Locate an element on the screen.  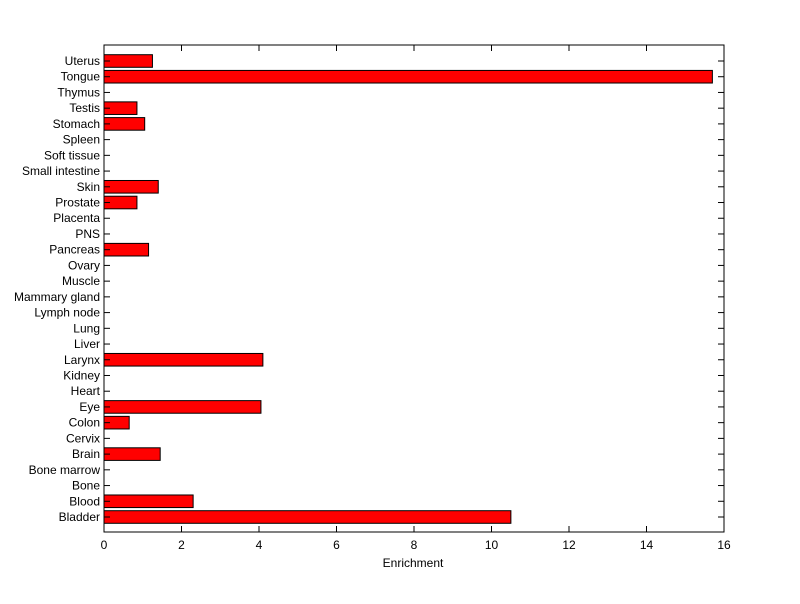
y-tick-label: Tongue is located at coordinates (81, 77).